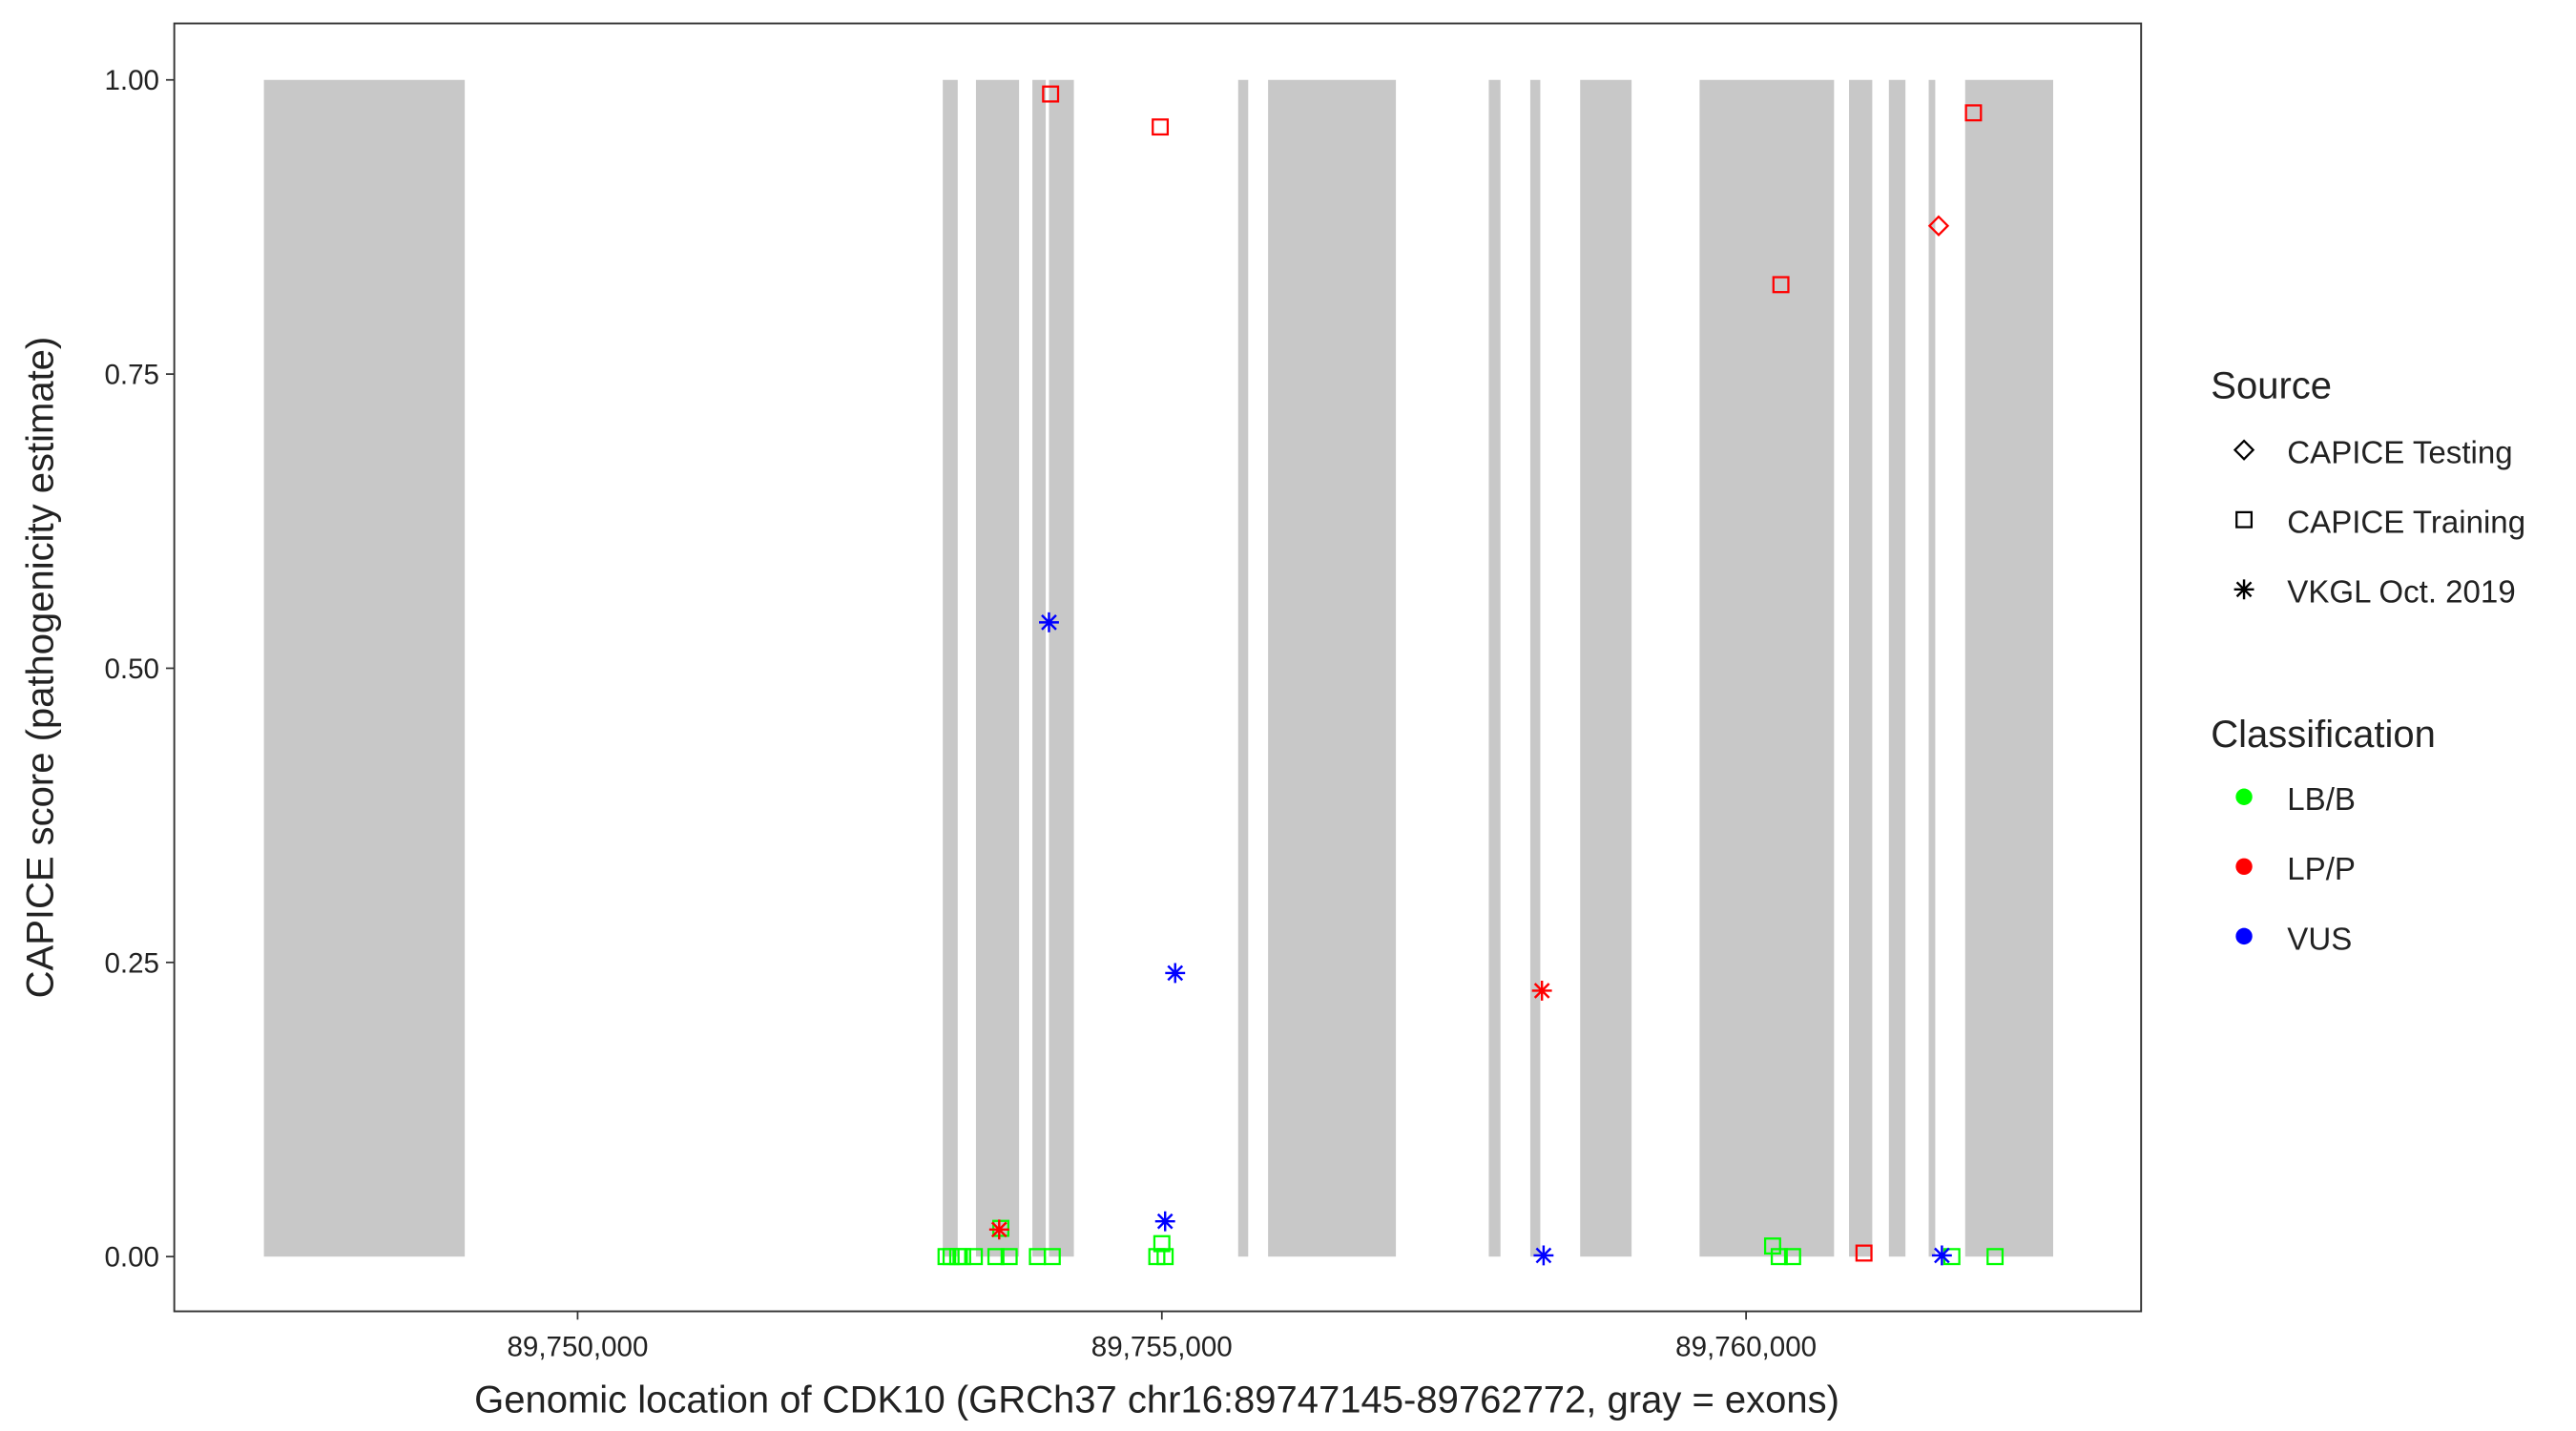  What do you see at coordinates (41, 668) in the screenshot?
I see `y-axis-label: CAPICE score (pathogenicity estimate)` at bounding box center [41, 668].